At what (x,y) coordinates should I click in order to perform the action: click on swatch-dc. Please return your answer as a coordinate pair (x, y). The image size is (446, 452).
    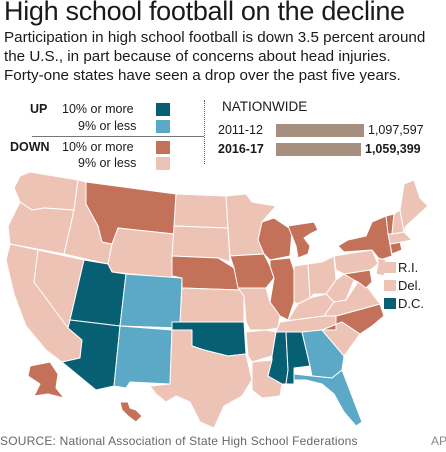
    Looking at the image, I should click on (390, 303).